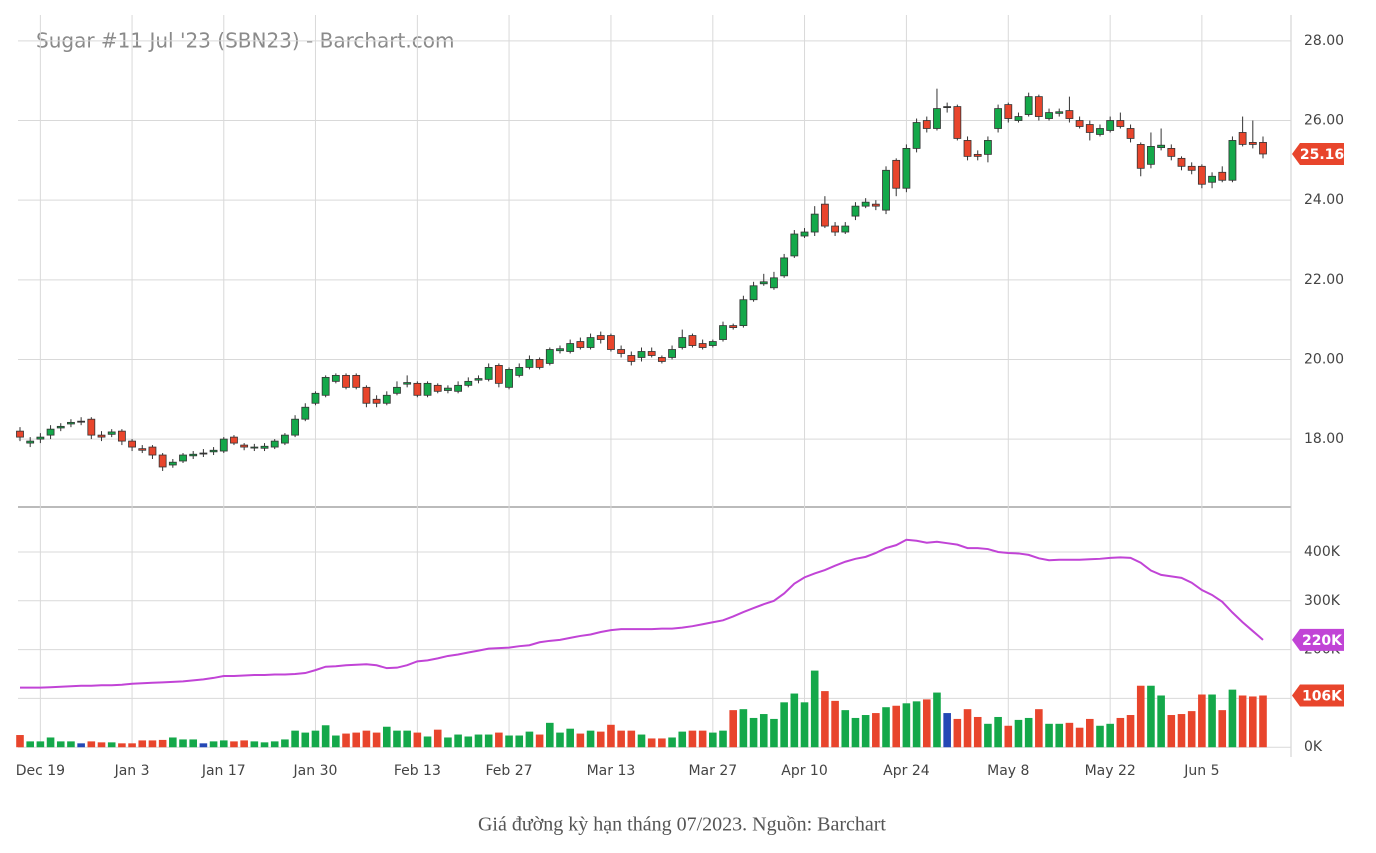 Image resolution: width=1376 pixels, height=853 pixels. I want to click on x-tick-label: Feb 27, so click(509, 771).